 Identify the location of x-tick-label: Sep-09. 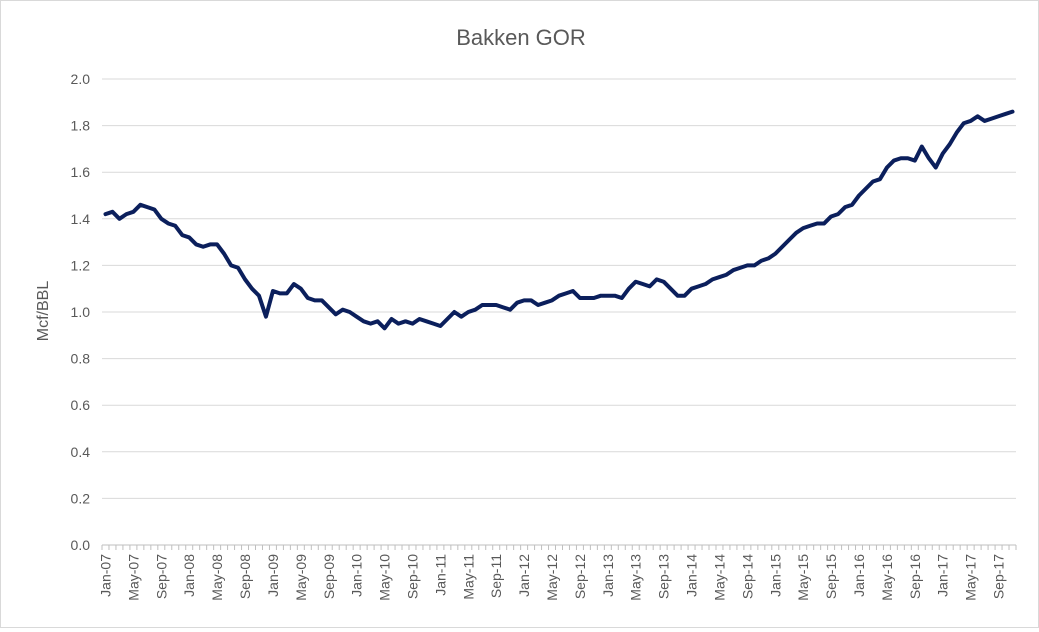
(329, 576).